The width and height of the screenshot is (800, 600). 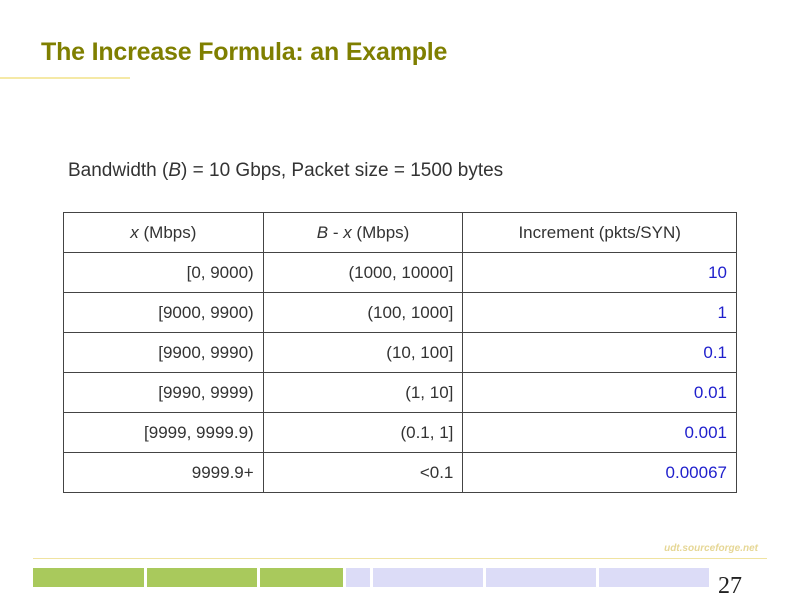 What do you see at coordinates (163, 312) in the screenshot?
I see `cell-x: [9000, 9900)` at bounding box center [163, 312].